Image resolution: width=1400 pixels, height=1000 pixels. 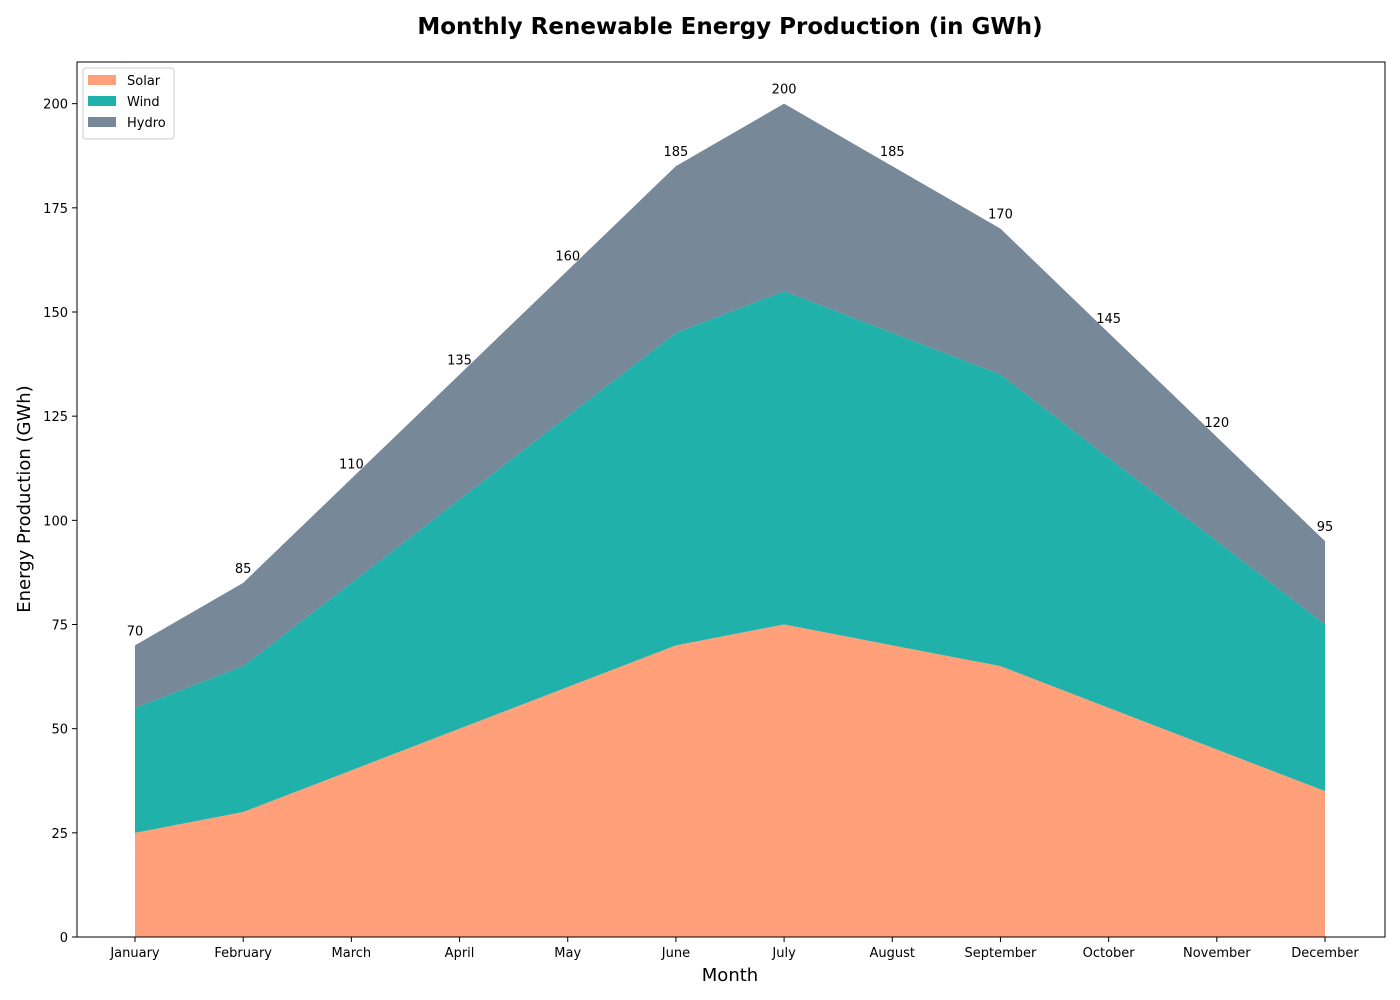 What do you see at coordinates (102, 101) in the screenshot?
I see `legend-swatch-wind` at bounding box center [102, 101].